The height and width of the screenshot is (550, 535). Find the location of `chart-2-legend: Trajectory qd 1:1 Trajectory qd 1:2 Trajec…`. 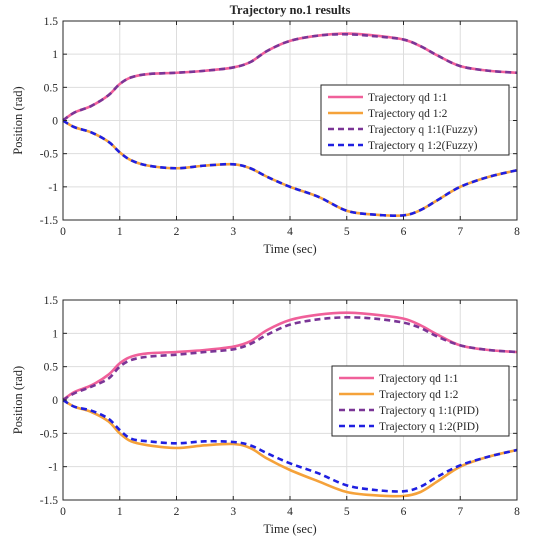

chart-2-legend: Trajectory qd 1:1 Trajectory qd 1:2 Trajec… is located at coordinates (420, 401).